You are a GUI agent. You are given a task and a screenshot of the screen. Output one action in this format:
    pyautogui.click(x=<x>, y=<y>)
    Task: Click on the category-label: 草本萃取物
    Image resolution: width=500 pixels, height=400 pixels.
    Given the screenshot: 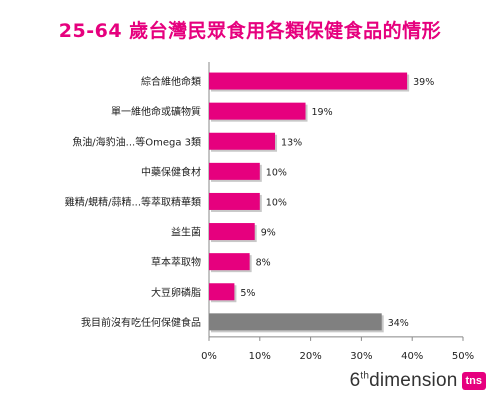 What is the action you would take?
    pyautogui.click(x=176, y=262)
    